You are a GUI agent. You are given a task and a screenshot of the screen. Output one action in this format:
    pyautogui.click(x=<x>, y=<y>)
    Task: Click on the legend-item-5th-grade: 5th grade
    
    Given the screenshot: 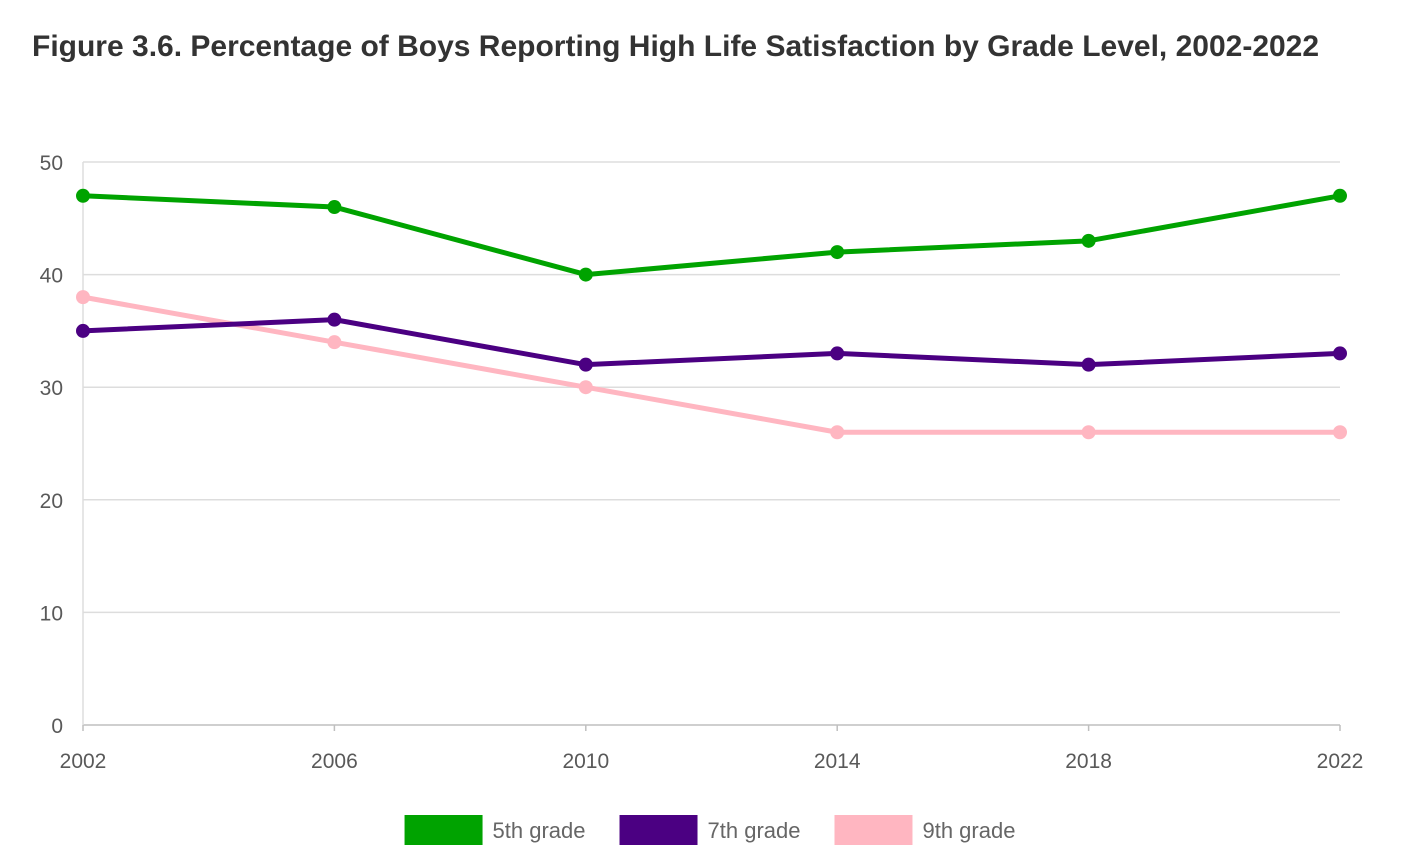 What is the action you would take?
    pyautogui.click(x=495, y=830)
    